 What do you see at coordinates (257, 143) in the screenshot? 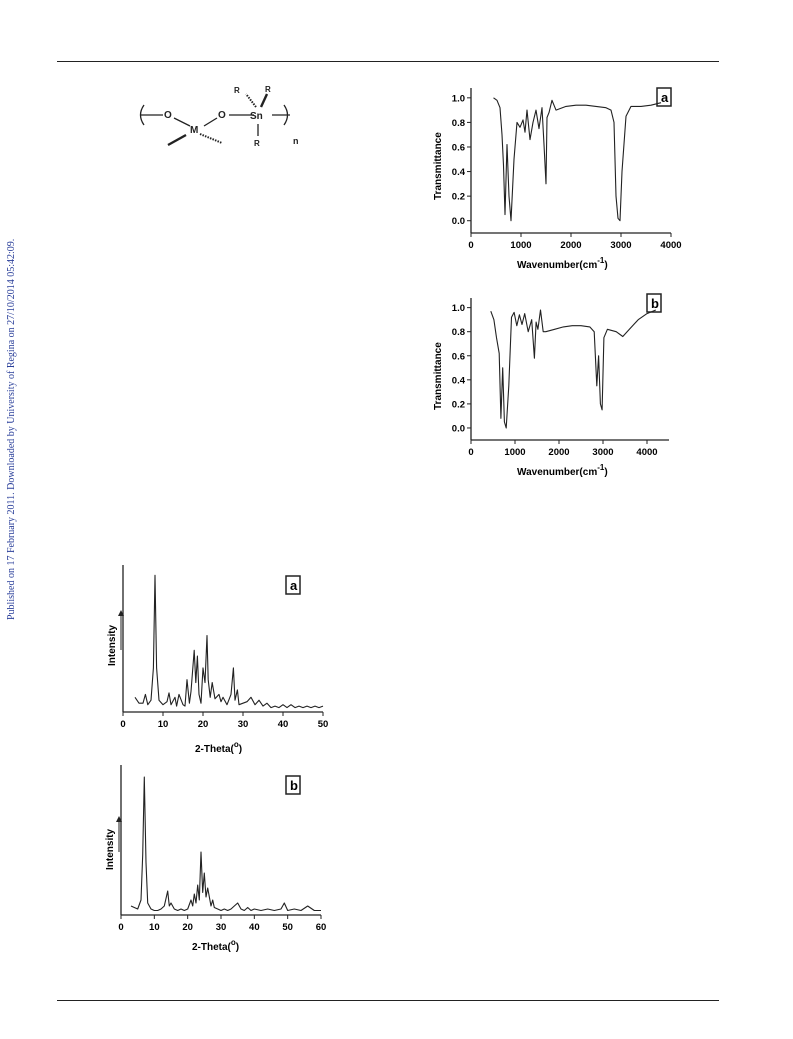
I see `atom-r-3: R` at bounding box center [257, 143].